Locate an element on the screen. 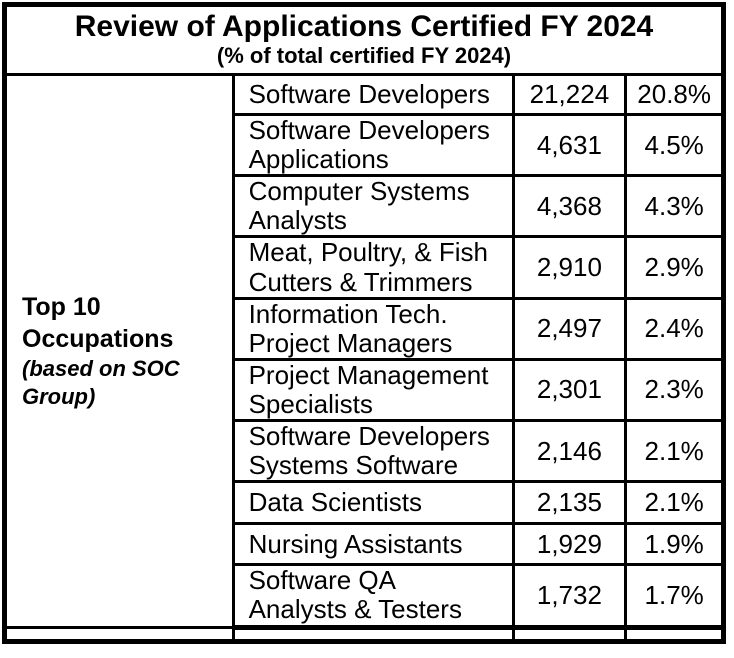 This screenshot has height=658, width=734. occupation-cell: Software Developers Systems Software is located at coordinates (373, 451).